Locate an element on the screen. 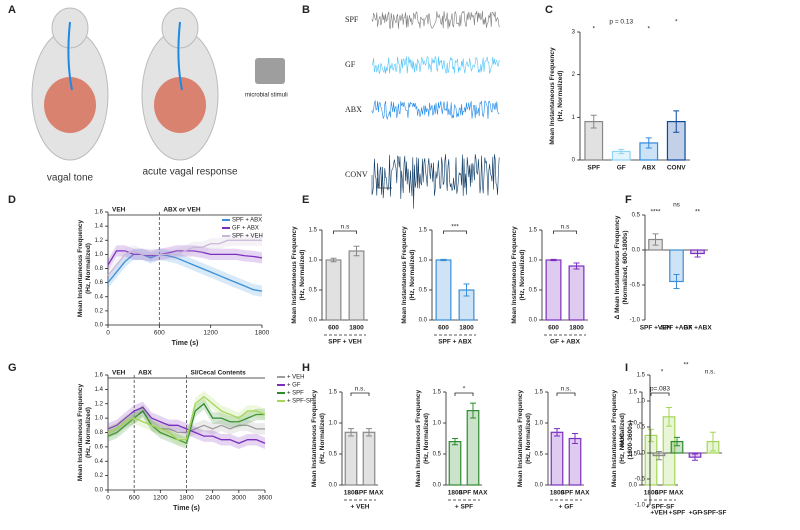 This screenshot has height=530, width=800. x-tick-label: +SPF-SF is located at coordinates (713, 513).